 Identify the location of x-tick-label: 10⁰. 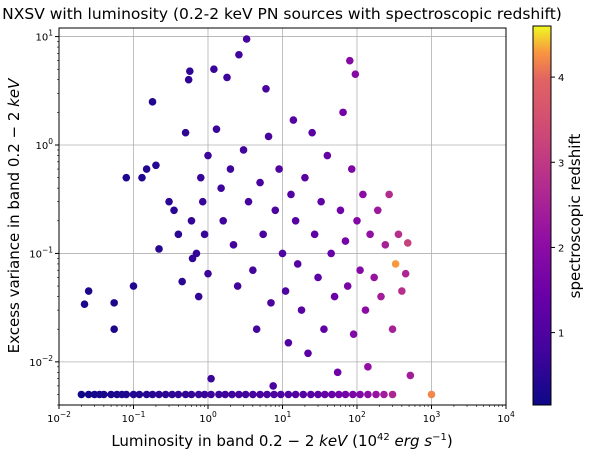
(208, 417).